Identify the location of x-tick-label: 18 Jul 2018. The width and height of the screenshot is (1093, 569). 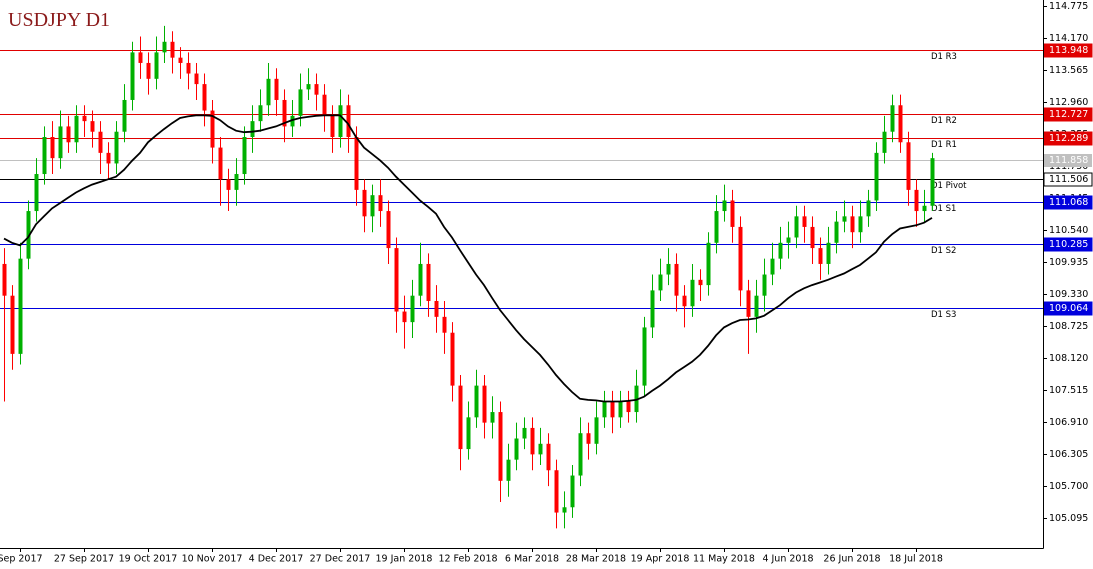
(916, 559).